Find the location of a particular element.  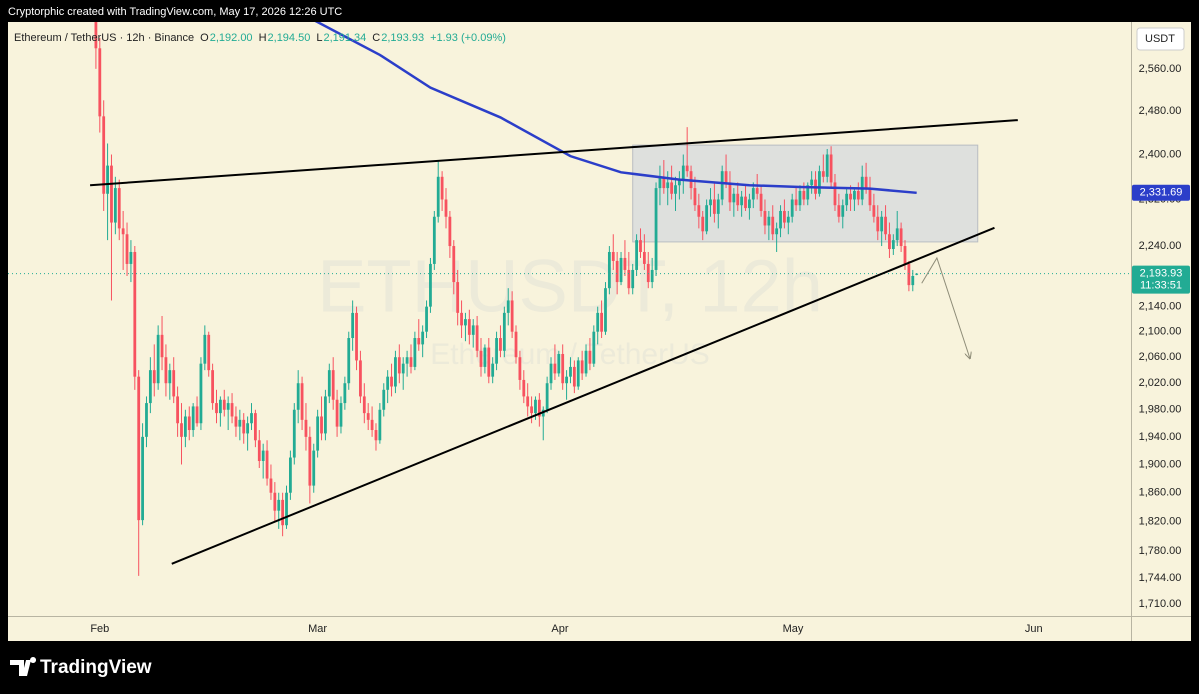

y-tick-label: 1,940.00 is located at coordinates (1160, 437).